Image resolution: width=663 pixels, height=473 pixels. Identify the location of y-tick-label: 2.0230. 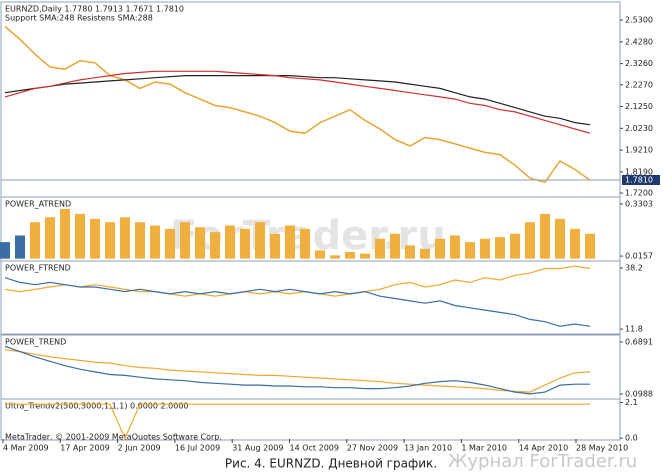
(639, 128).